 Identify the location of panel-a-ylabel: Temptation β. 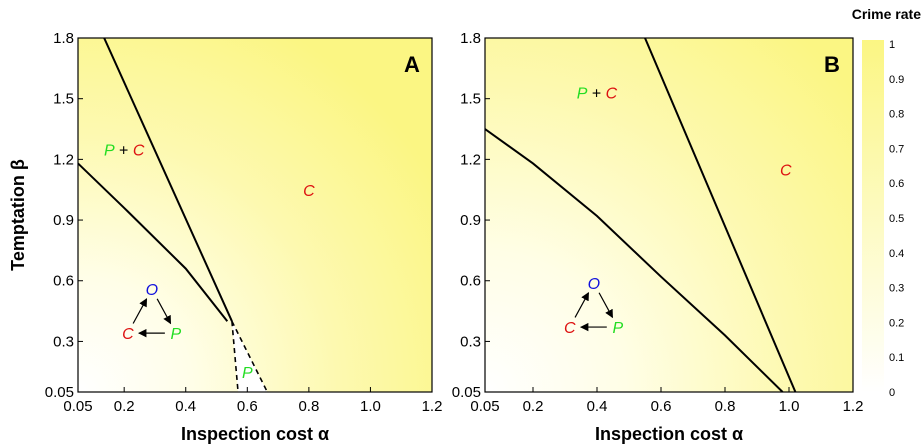
(18, 215).